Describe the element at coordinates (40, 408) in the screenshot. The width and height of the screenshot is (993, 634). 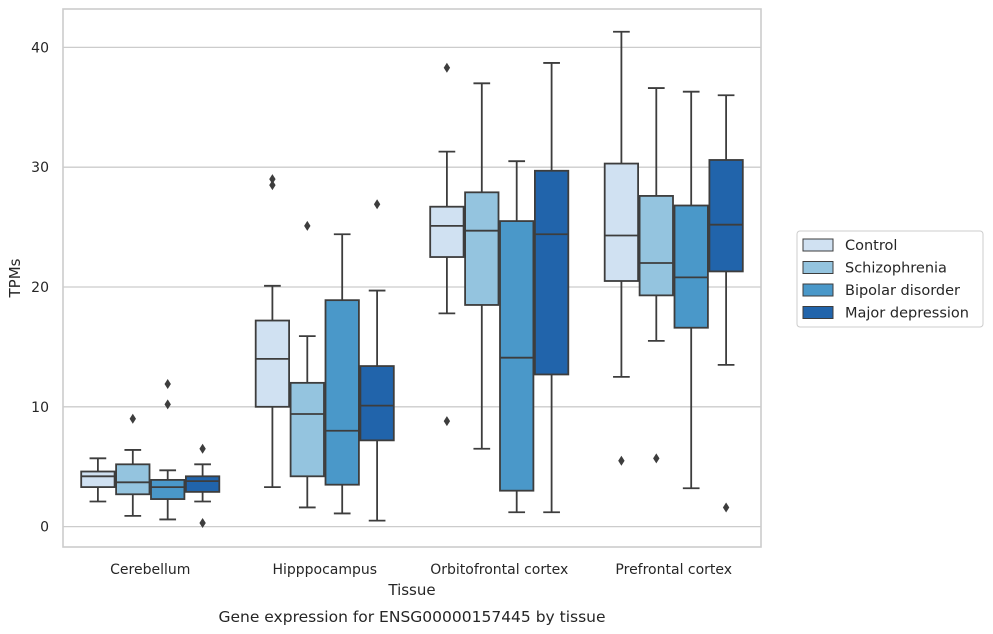
I see `y-tick-label: 10` at that location.